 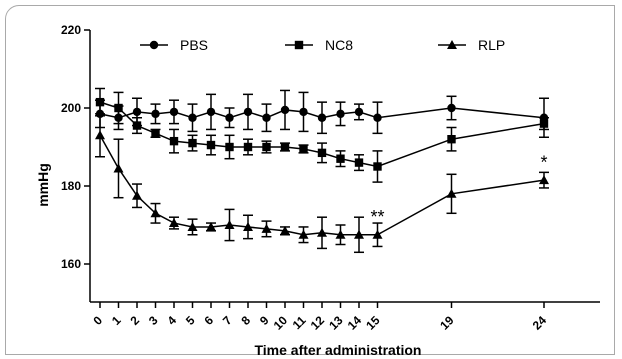 I want to click on x-tick-label: 19, so click(x=447, y=323).